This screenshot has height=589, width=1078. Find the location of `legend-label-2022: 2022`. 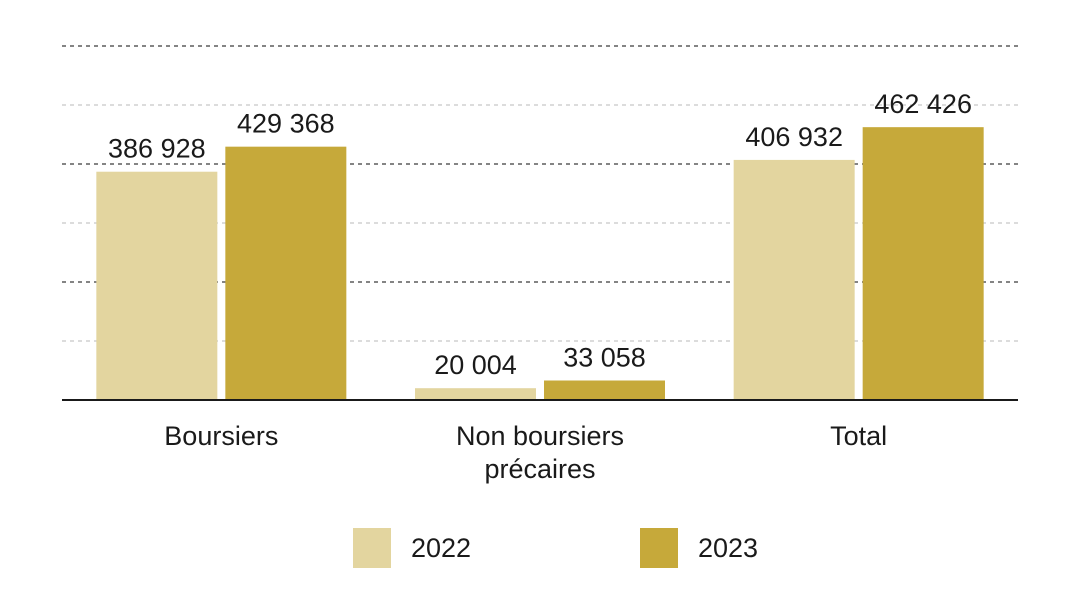

legend-label-2022: 2022 is located at coordinates (441, 548).